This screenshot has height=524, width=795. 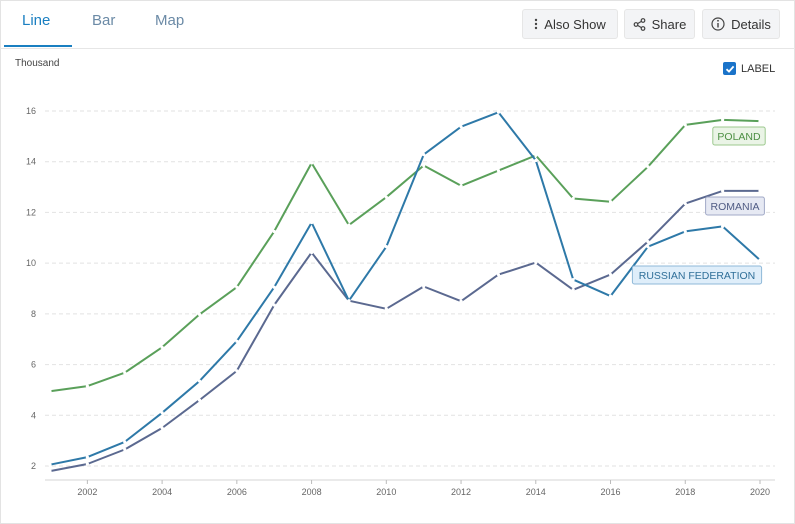 What do you see at coordinates (685, 492) in the screenshot?
I see `x-tick-label: 2018` at bounding box center [685, 492].